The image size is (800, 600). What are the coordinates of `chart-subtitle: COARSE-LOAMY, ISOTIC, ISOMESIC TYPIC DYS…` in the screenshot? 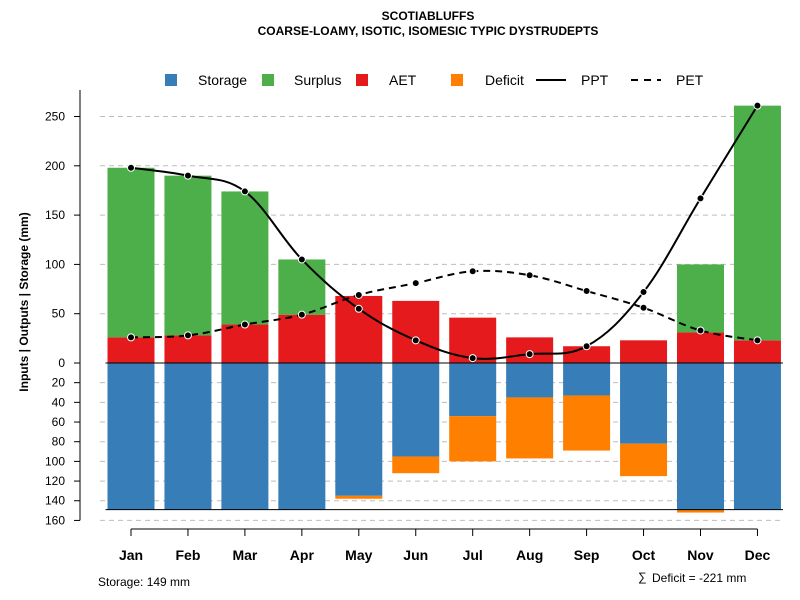 It's located at (428, 31).